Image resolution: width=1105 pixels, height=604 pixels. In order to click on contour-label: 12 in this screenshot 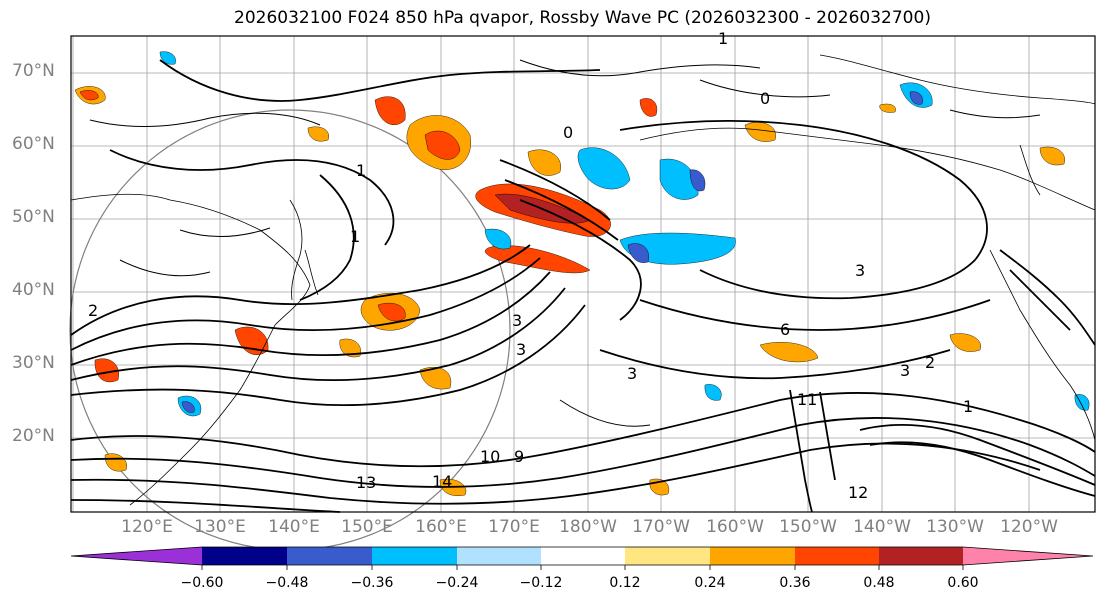, I will do `click(858, 492)`.